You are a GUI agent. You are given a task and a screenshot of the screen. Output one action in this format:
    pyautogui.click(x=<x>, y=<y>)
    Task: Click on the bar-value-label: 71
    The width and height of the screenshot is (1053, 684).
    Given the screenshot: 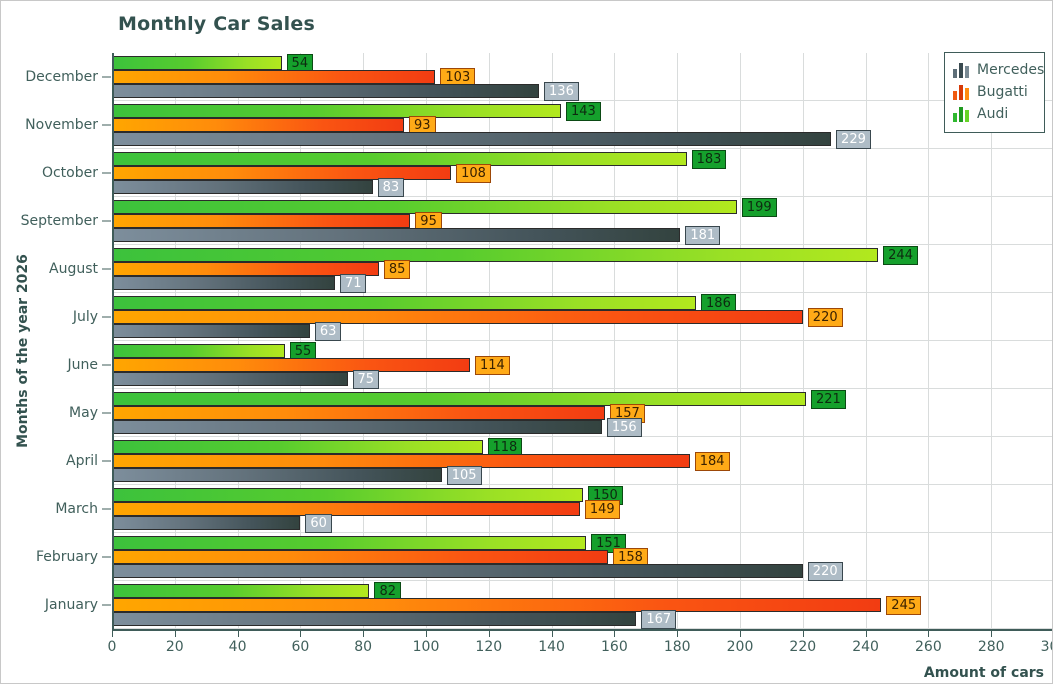 What is the action you would take?
    pyautogui.click(x=353, y=283)
    